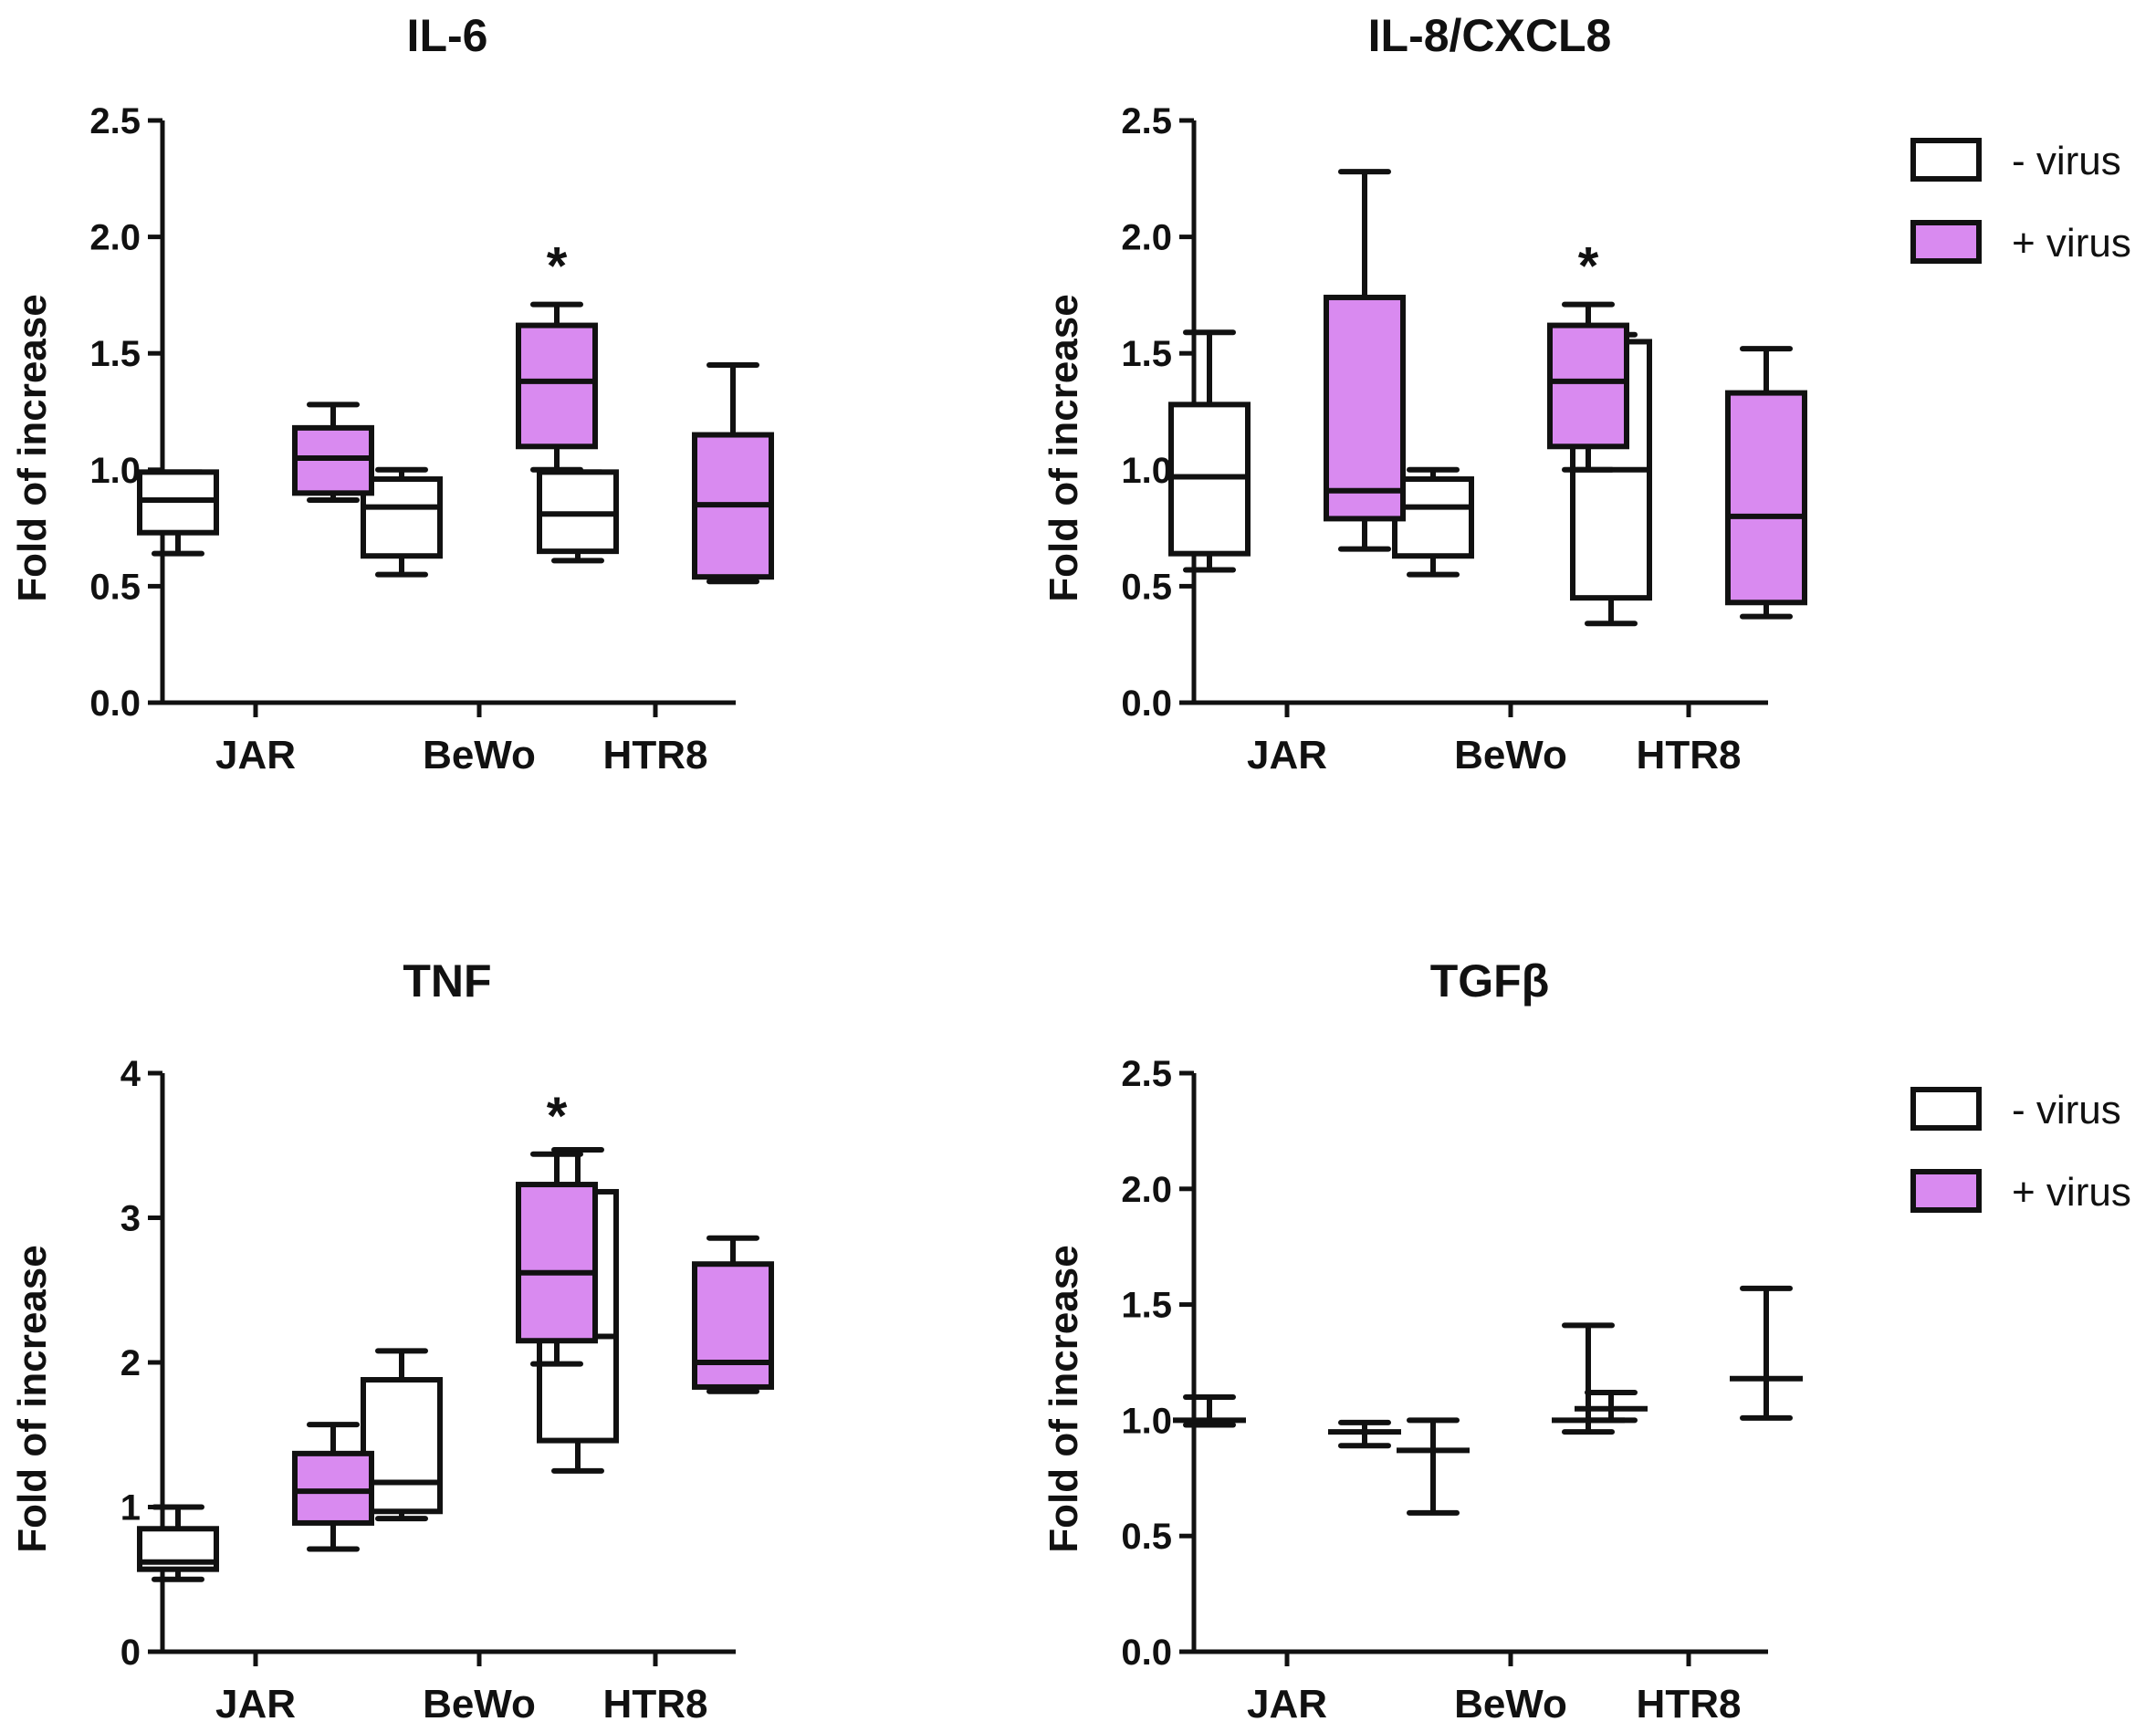 The width and height of the screenshot is (2156, 1732). Describe the element at coordinates (130, 1219) in the screenshot. I see `y-tick-label: 3` at that location.